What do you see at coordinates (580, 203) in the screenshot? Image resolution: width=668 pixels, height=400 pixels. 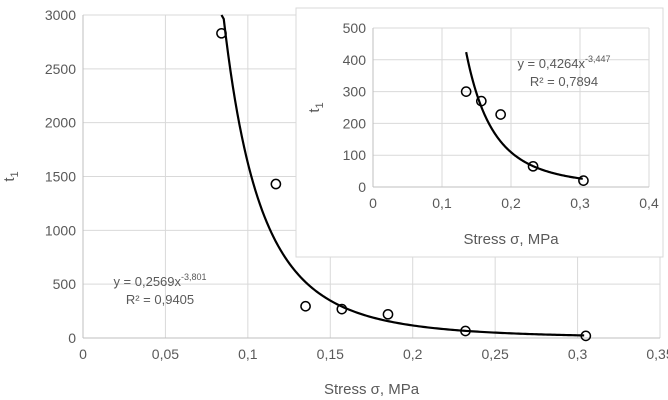 I see `inset-x-tick-label: 0,3` at bounding box center [580, 203].